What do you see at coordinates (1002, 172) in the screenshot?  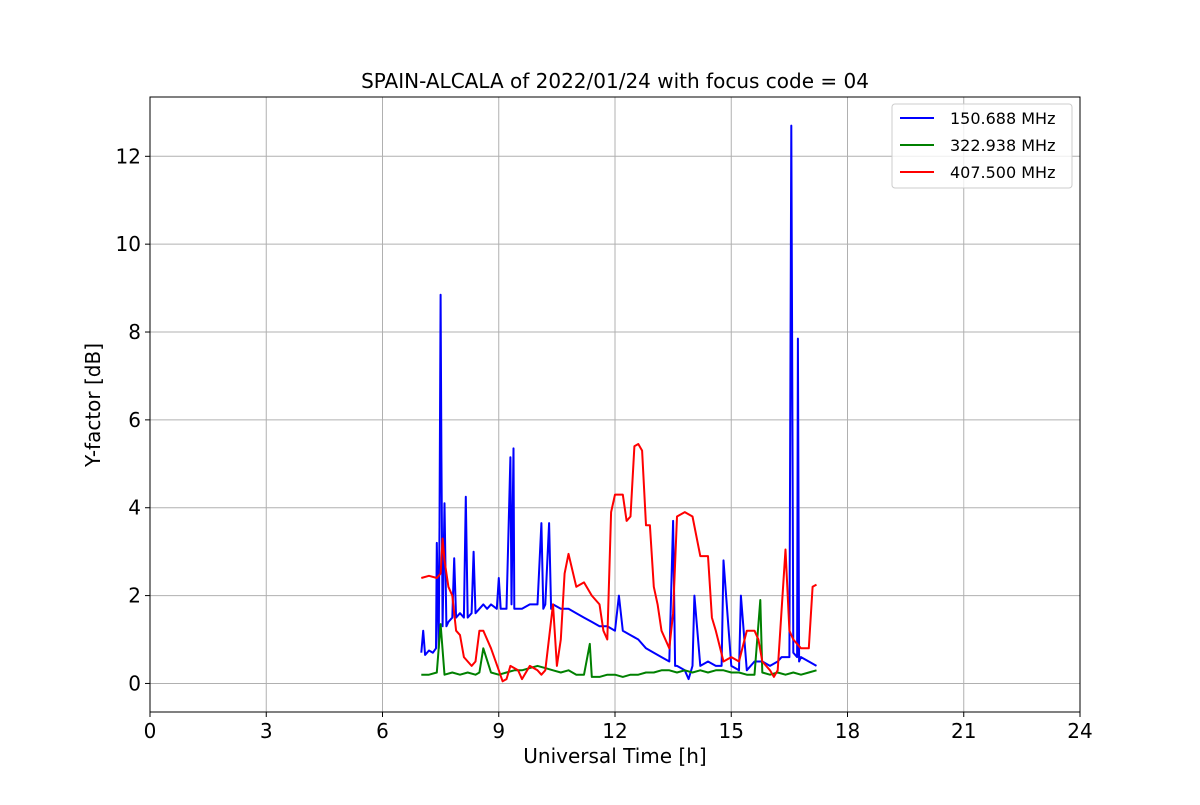 I see `legend-label-2: 407.500 MHz` at bounding box center [1002, 172].